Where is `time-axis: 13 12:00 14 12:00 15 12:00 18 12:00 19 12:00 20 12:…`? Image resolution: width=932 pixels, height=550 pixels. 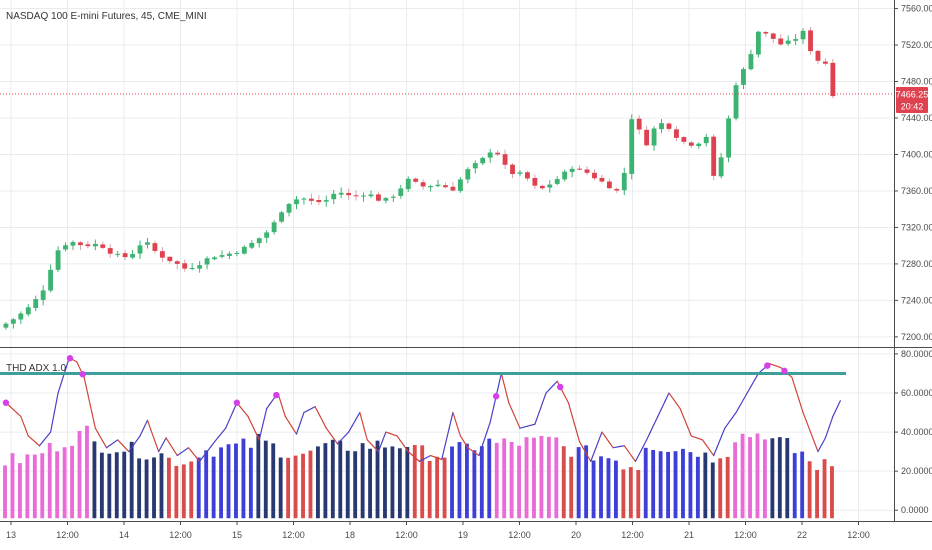 time-axis: 13 12:00 14 12:00 15 12:00 18 12:00 19 12:00 20 12:… is located at coordinates (438, 530).